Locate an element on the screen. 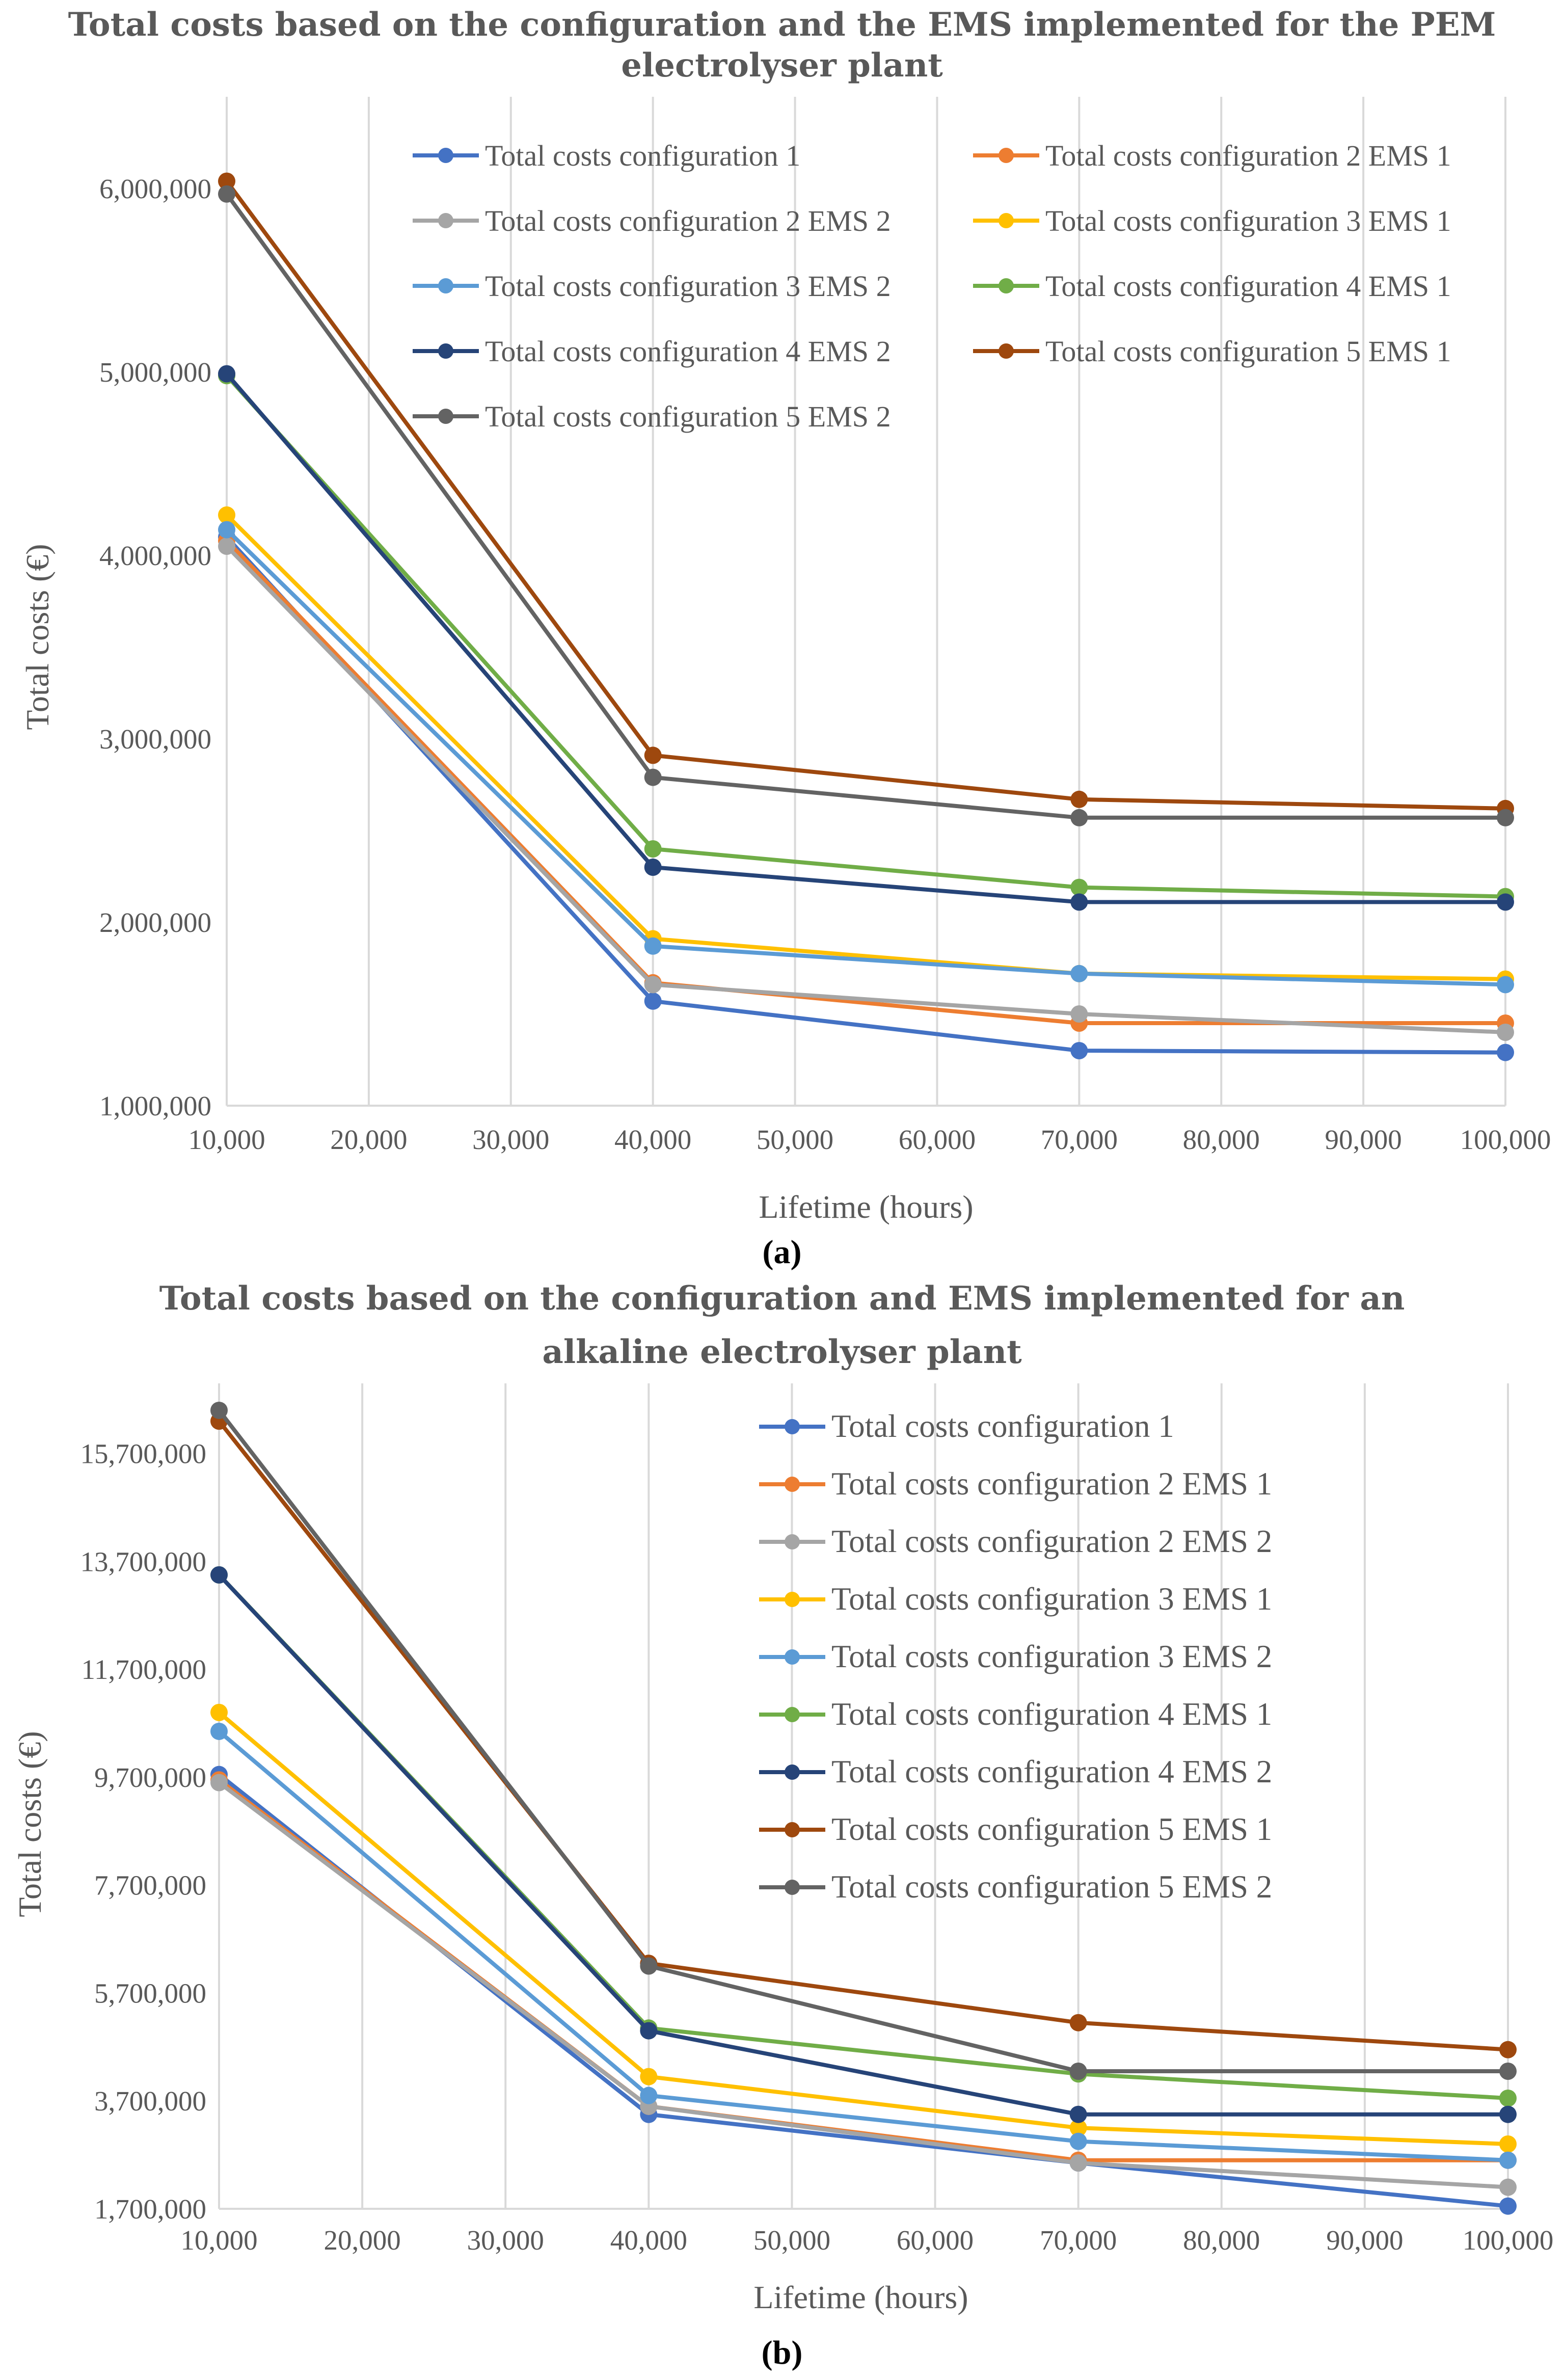 This screenshot has width=1564, height=2380. chart-b-y-tick-label: 3,700,000 is located at coordinates (150, 2101).